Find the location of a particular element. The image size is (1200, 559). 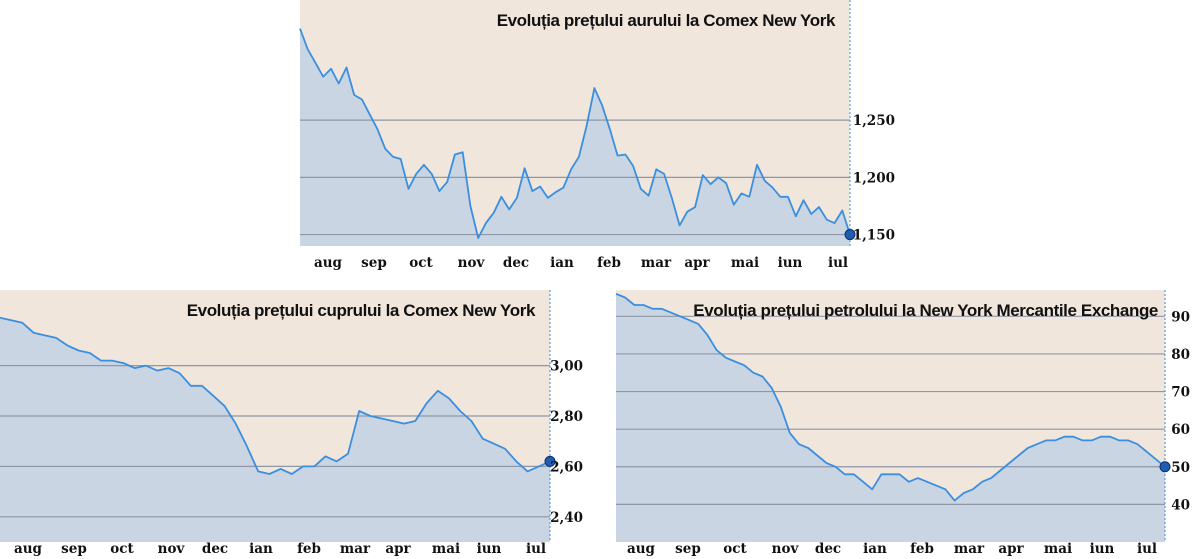

y-tick-label: 90 is located at coordinates (1180, 317).